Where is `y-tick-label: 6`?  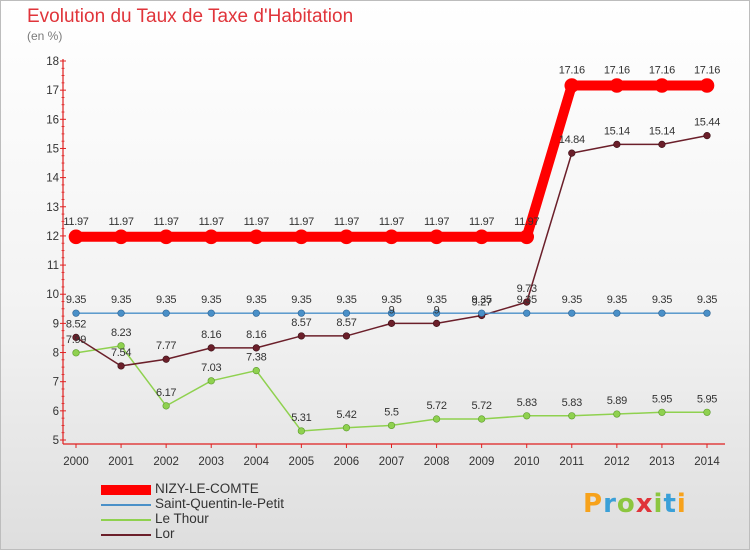
y-tick-label: 6 is located at coordinates (56, 412).